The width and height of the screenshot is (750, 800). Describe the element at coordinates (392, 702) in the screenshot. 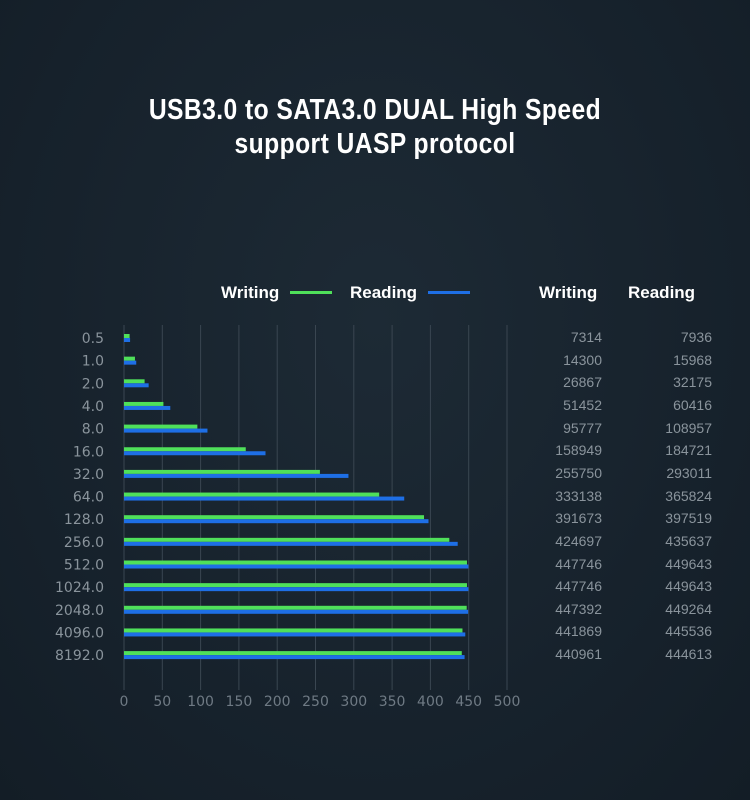

I see `x-tick-label: 350` at that location.